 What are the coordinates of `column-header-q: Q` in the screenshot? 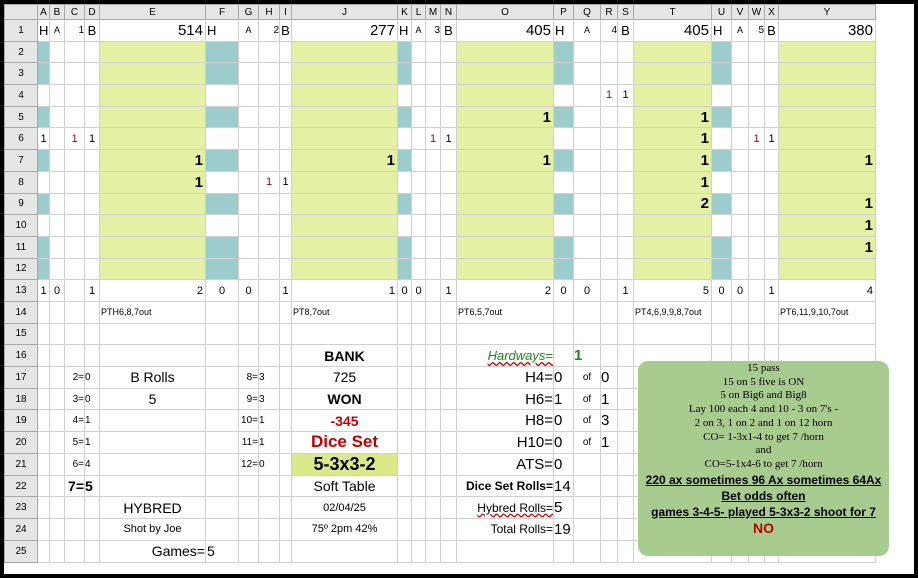 It's located at (587, 12).